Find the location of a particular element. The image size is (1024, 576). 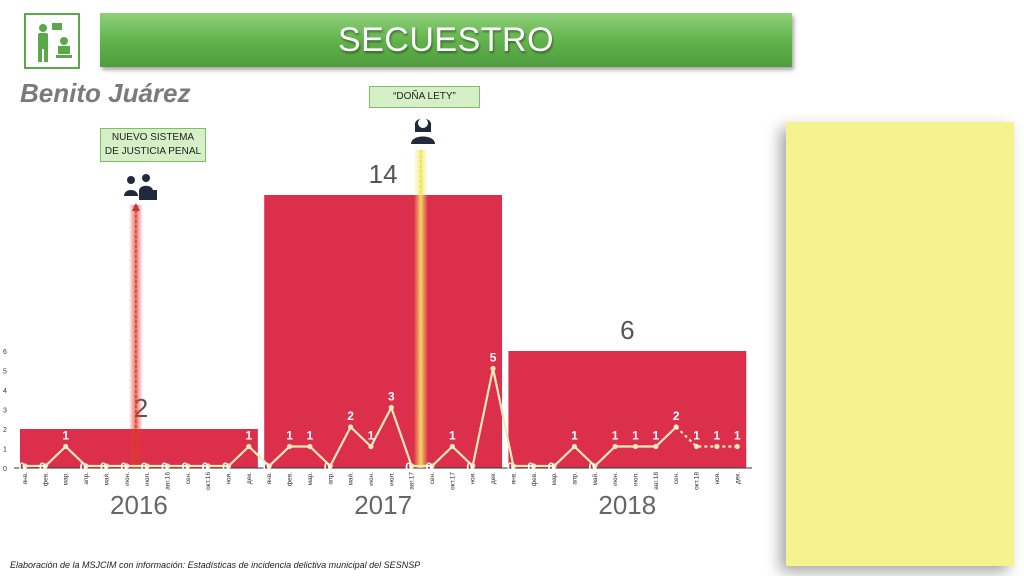

annual-bar-2017 is located at coordinates (383, 331).